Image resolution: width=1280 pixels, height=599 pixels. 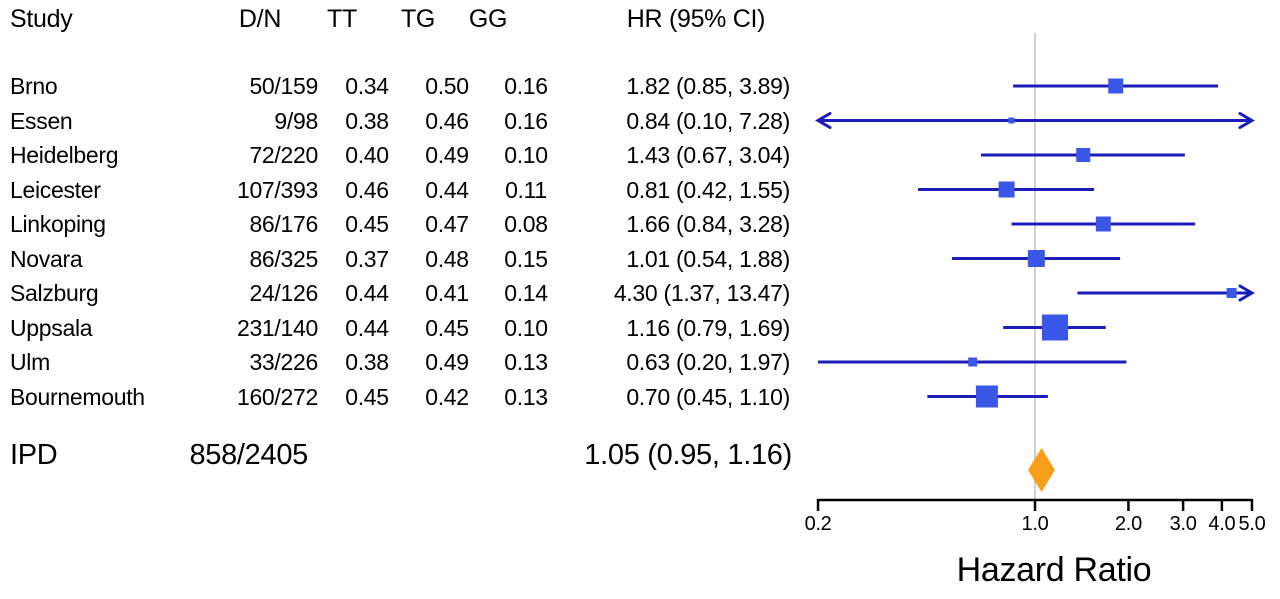 What do you see at coordinates (41, 120) in the screenshot?
I see `study-name-cell: Essen` at bounding box center [41, 120].